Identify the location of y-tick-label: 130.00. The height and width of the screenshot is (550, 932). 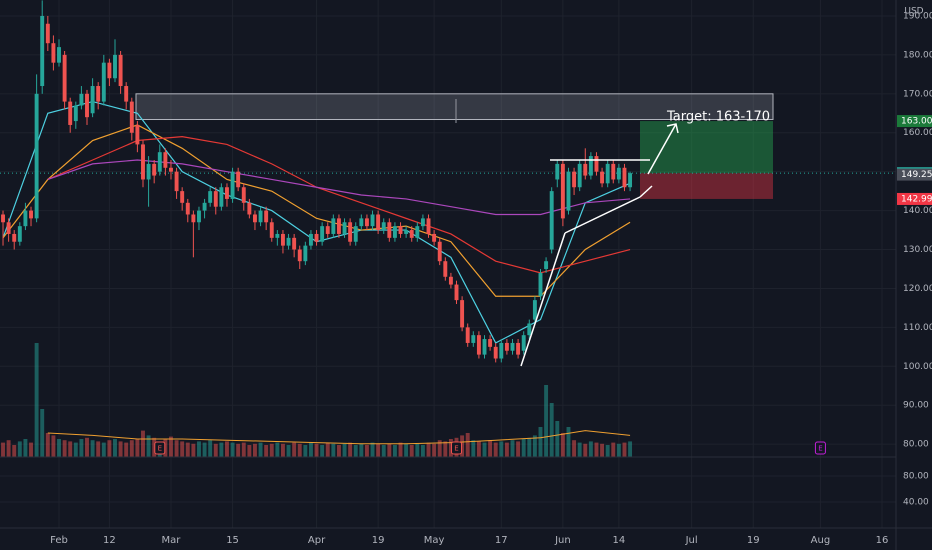
(917, 250).